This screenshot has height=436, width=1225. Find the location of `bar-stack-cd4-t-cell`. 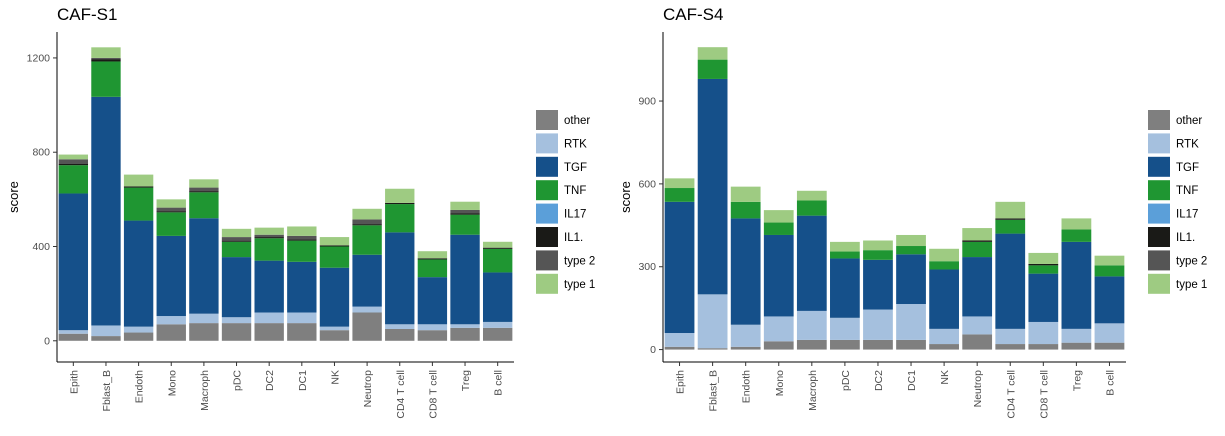

bar-stack-cd4-t-cell is located at coordinates (1010, 275).